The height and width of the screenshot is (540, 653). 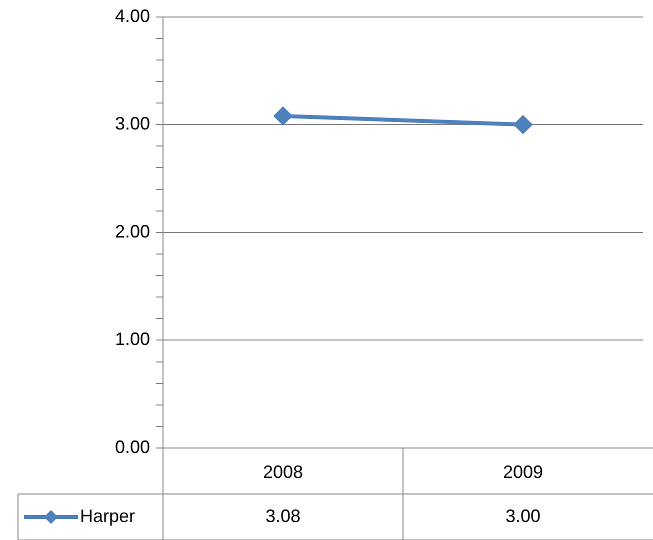 I want to click on legend-label: Harper, so click(x=108, y=516).